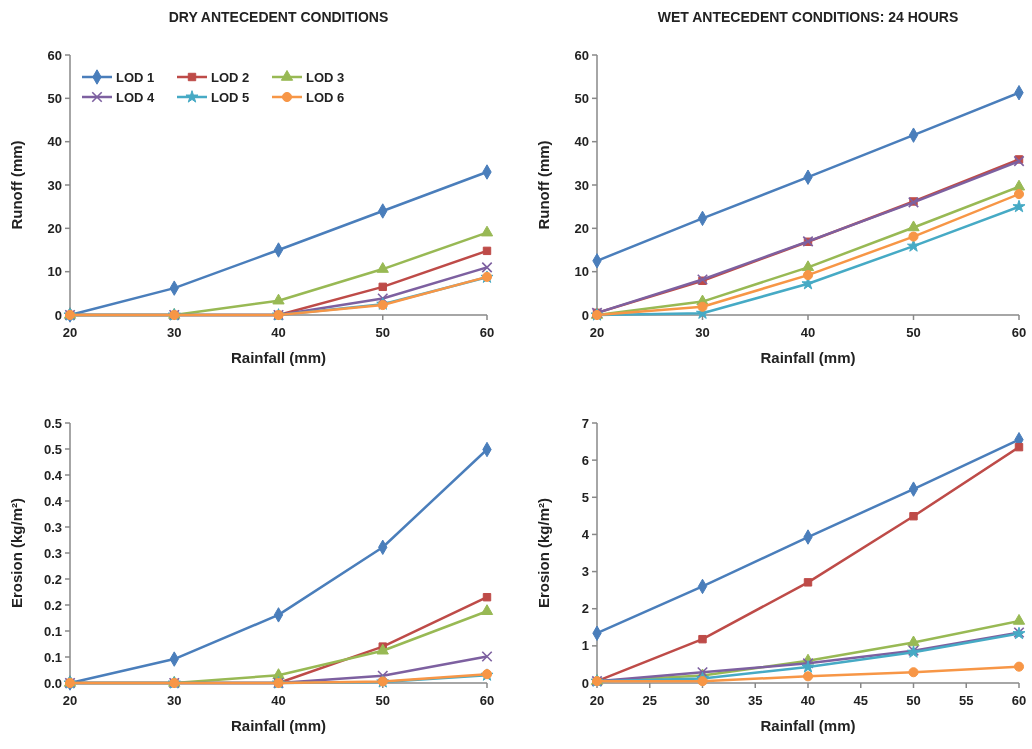 This screenshot has width=1032, height=749. I want to click on legend-label: LOD 4, so click(136, 97).